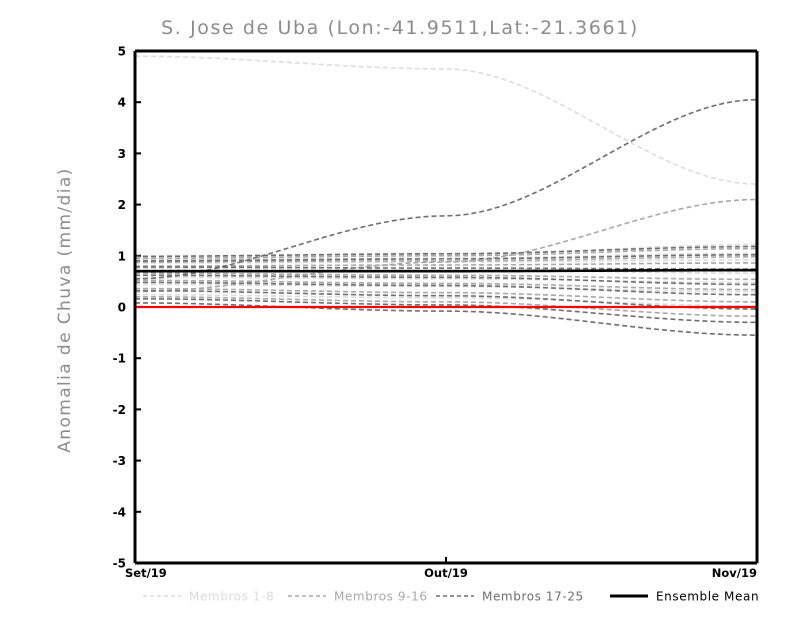  Describe the element at coordinates (707, 597) in the screenshot. I see `legend-label: Ensemble Mean` at that location.